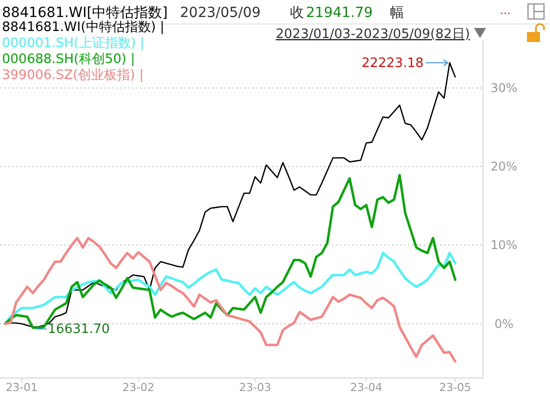  What do you see at coordinates (397, 13) in the screenshot?
I see `text: 幅` at bounding box center [397, 13].